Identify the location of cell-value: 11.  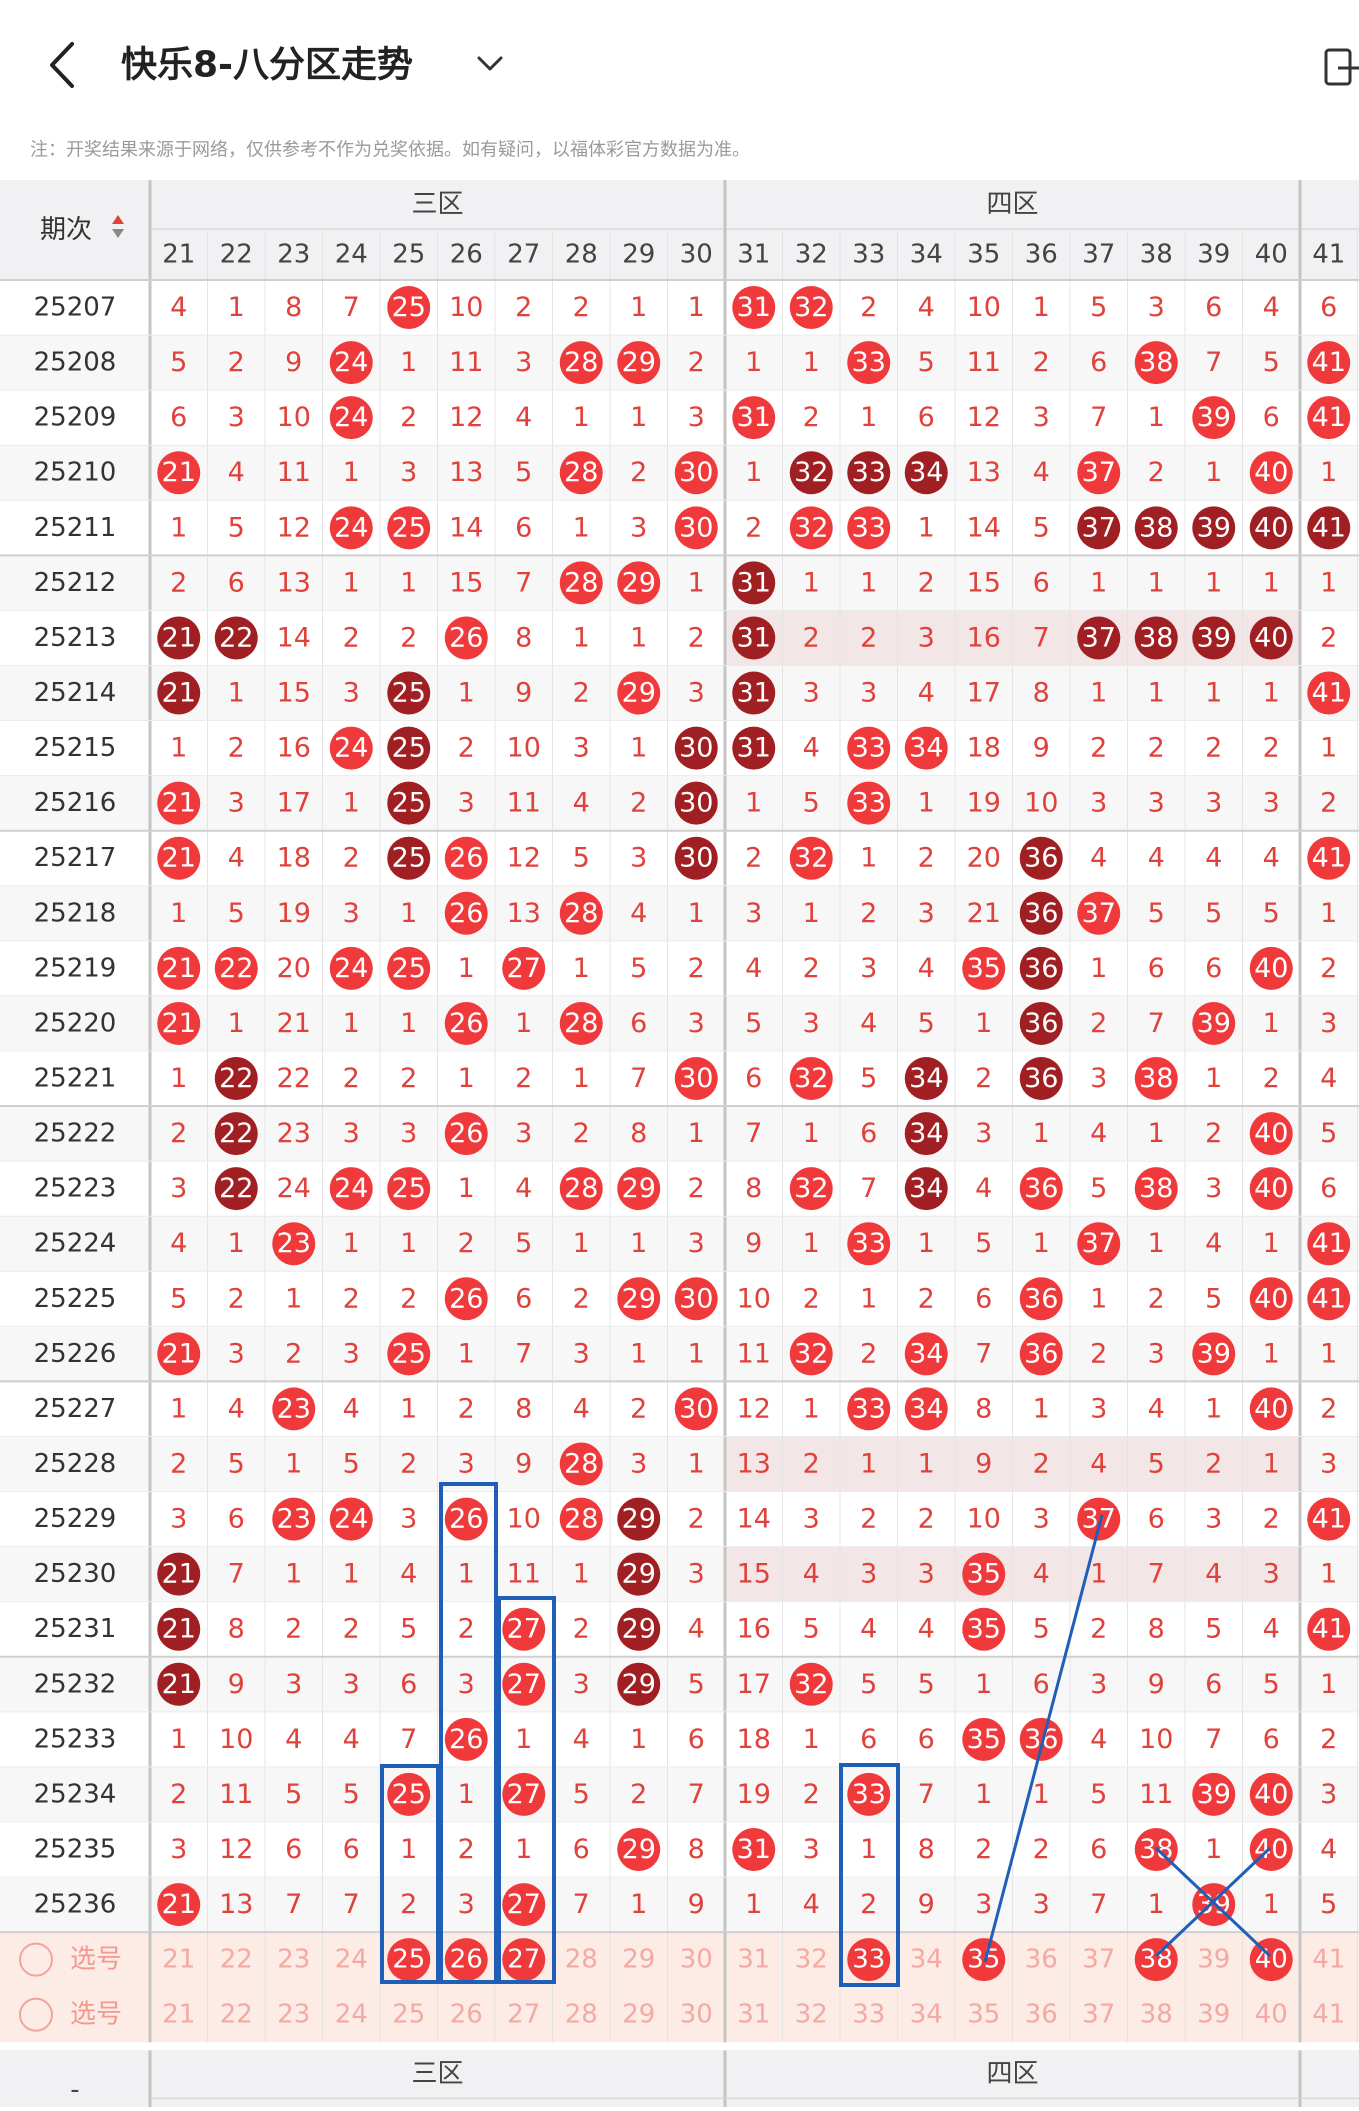
(466, 362).